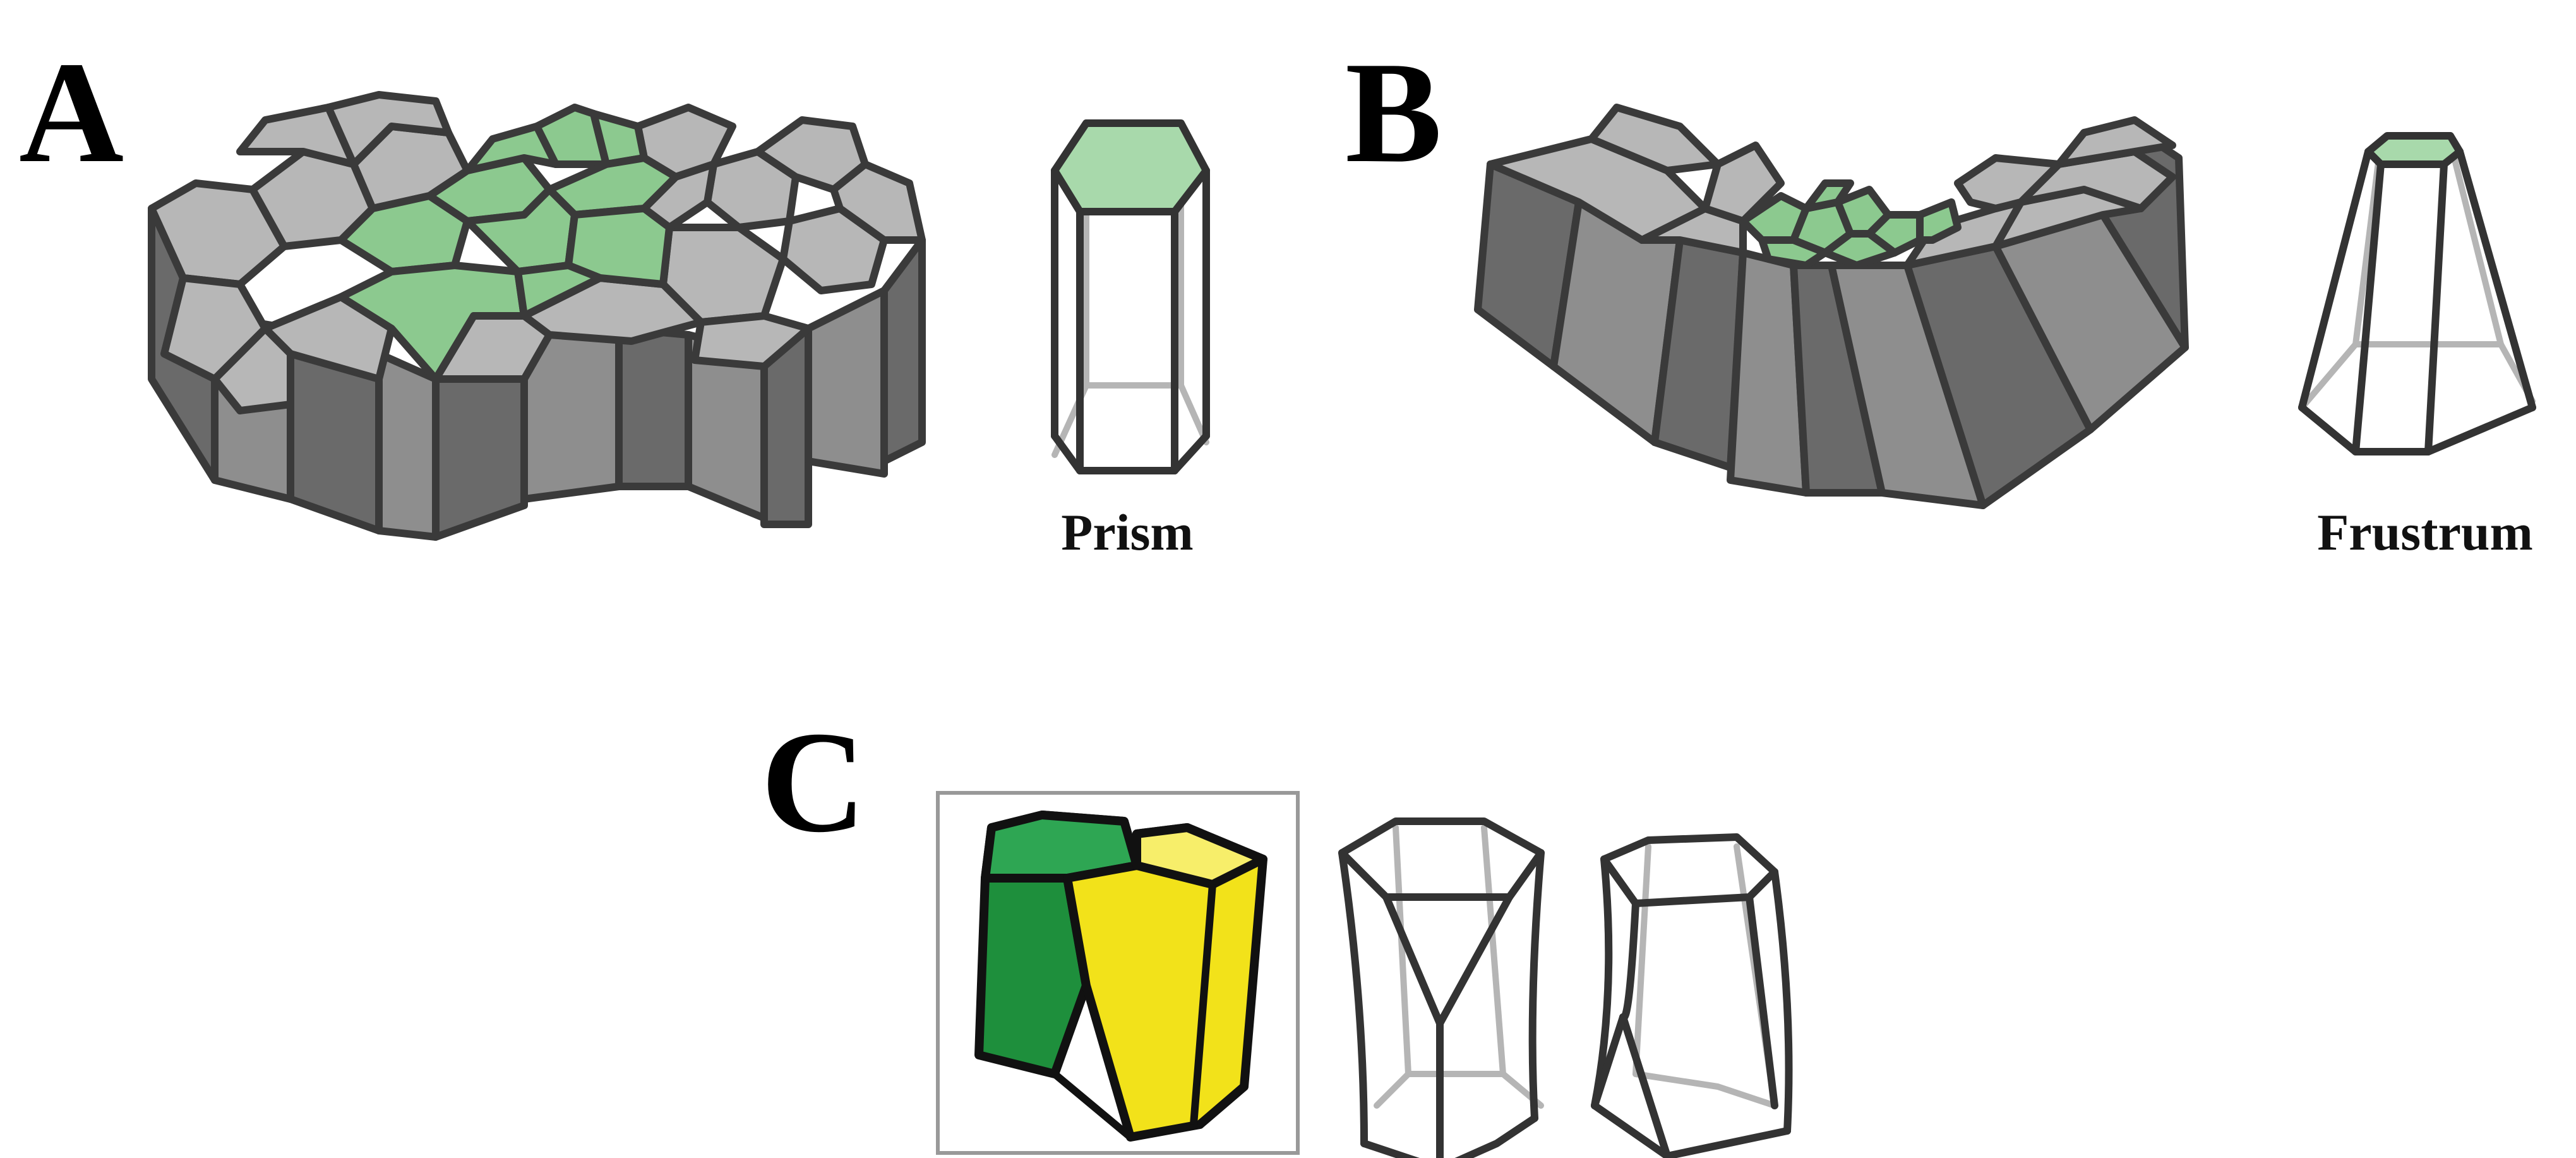  Describe the element at coordinates (813, 782) in the screenshot. I see `panel-c-letter: C` at that location.